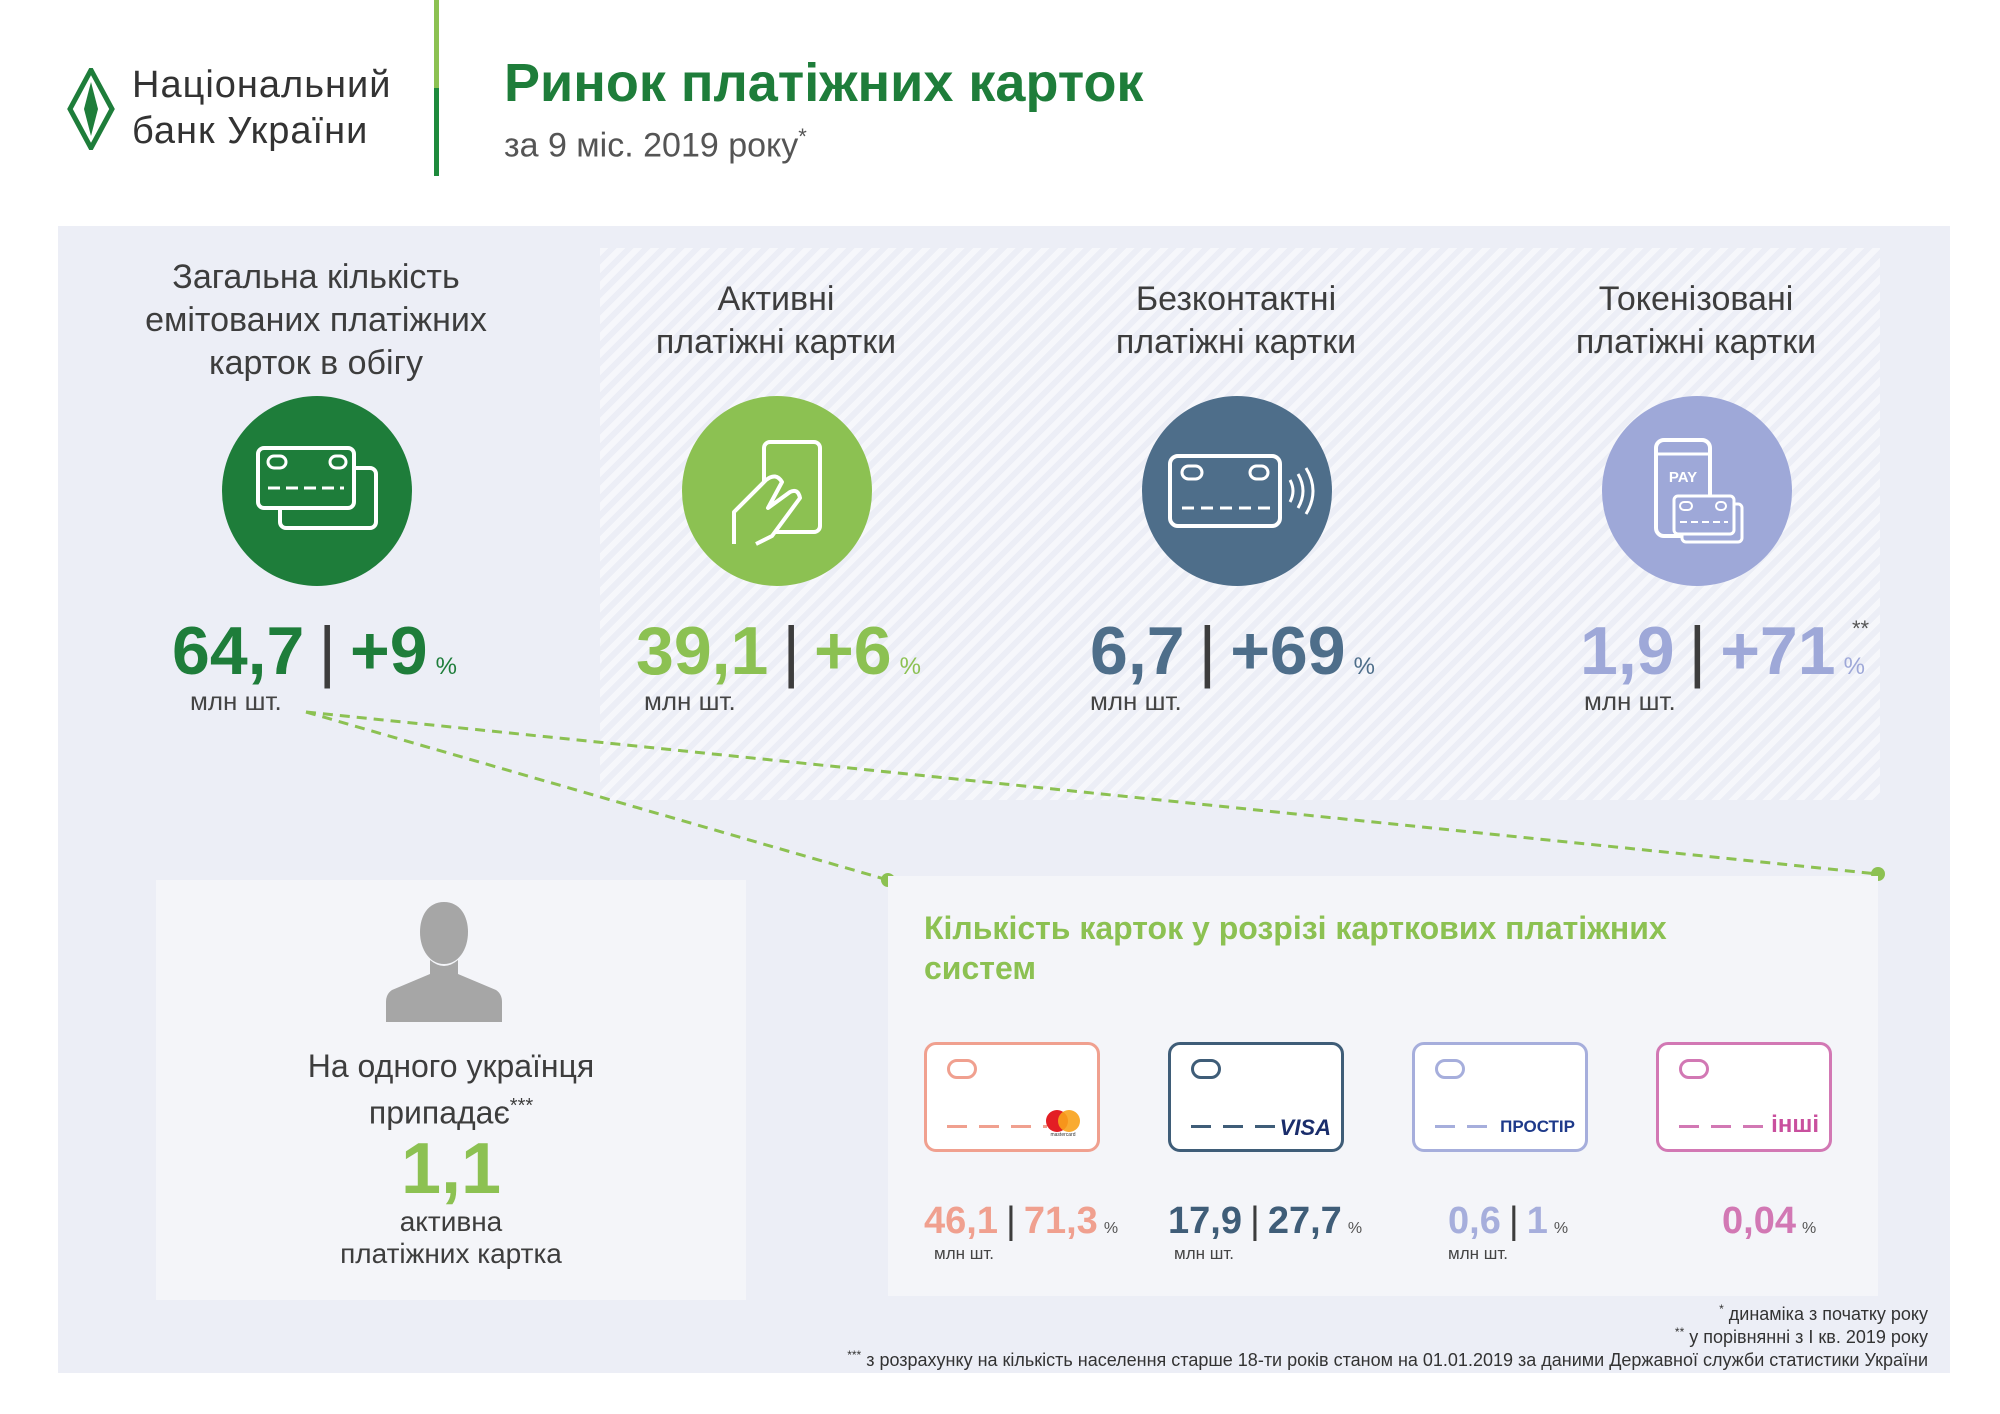 The image size is (2000, 1414). What do you see at coordinates (316, 277) in the screenshot?
I see `metric-total-title-line1: Загальна кількість` at bounding box center [316, 277].